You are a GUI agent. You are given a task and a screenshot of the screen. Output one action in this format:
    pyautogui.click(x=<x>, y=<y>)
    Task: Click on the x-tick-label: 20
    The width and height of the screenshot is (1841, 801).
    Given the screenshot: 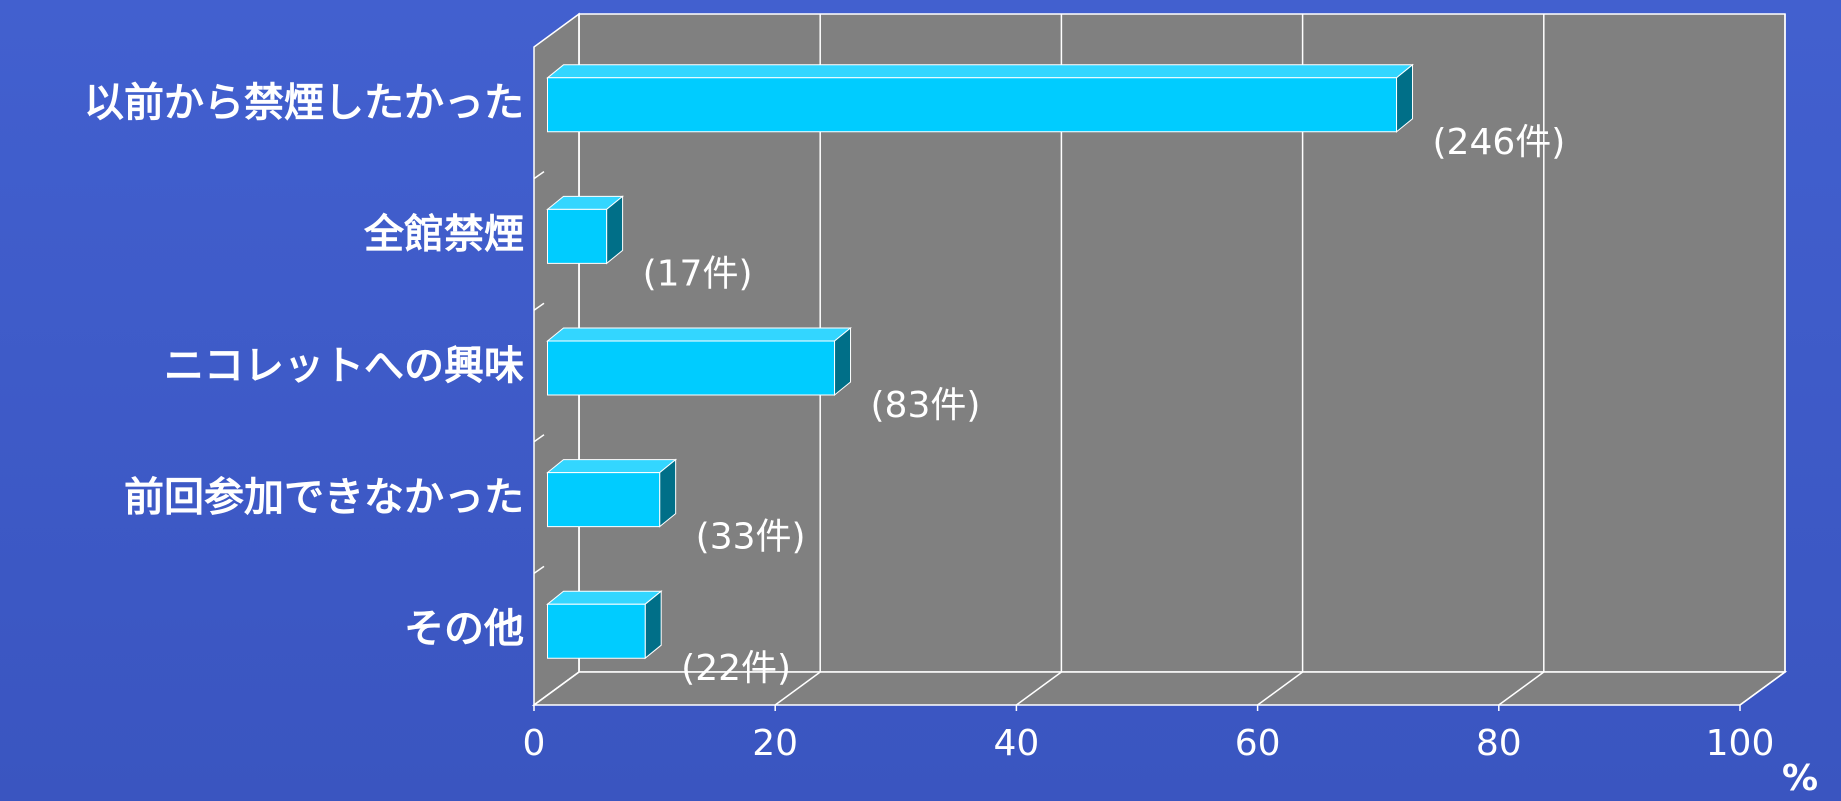 What is the action you would take?
    pyautogui.click(x=775, y=743)
    